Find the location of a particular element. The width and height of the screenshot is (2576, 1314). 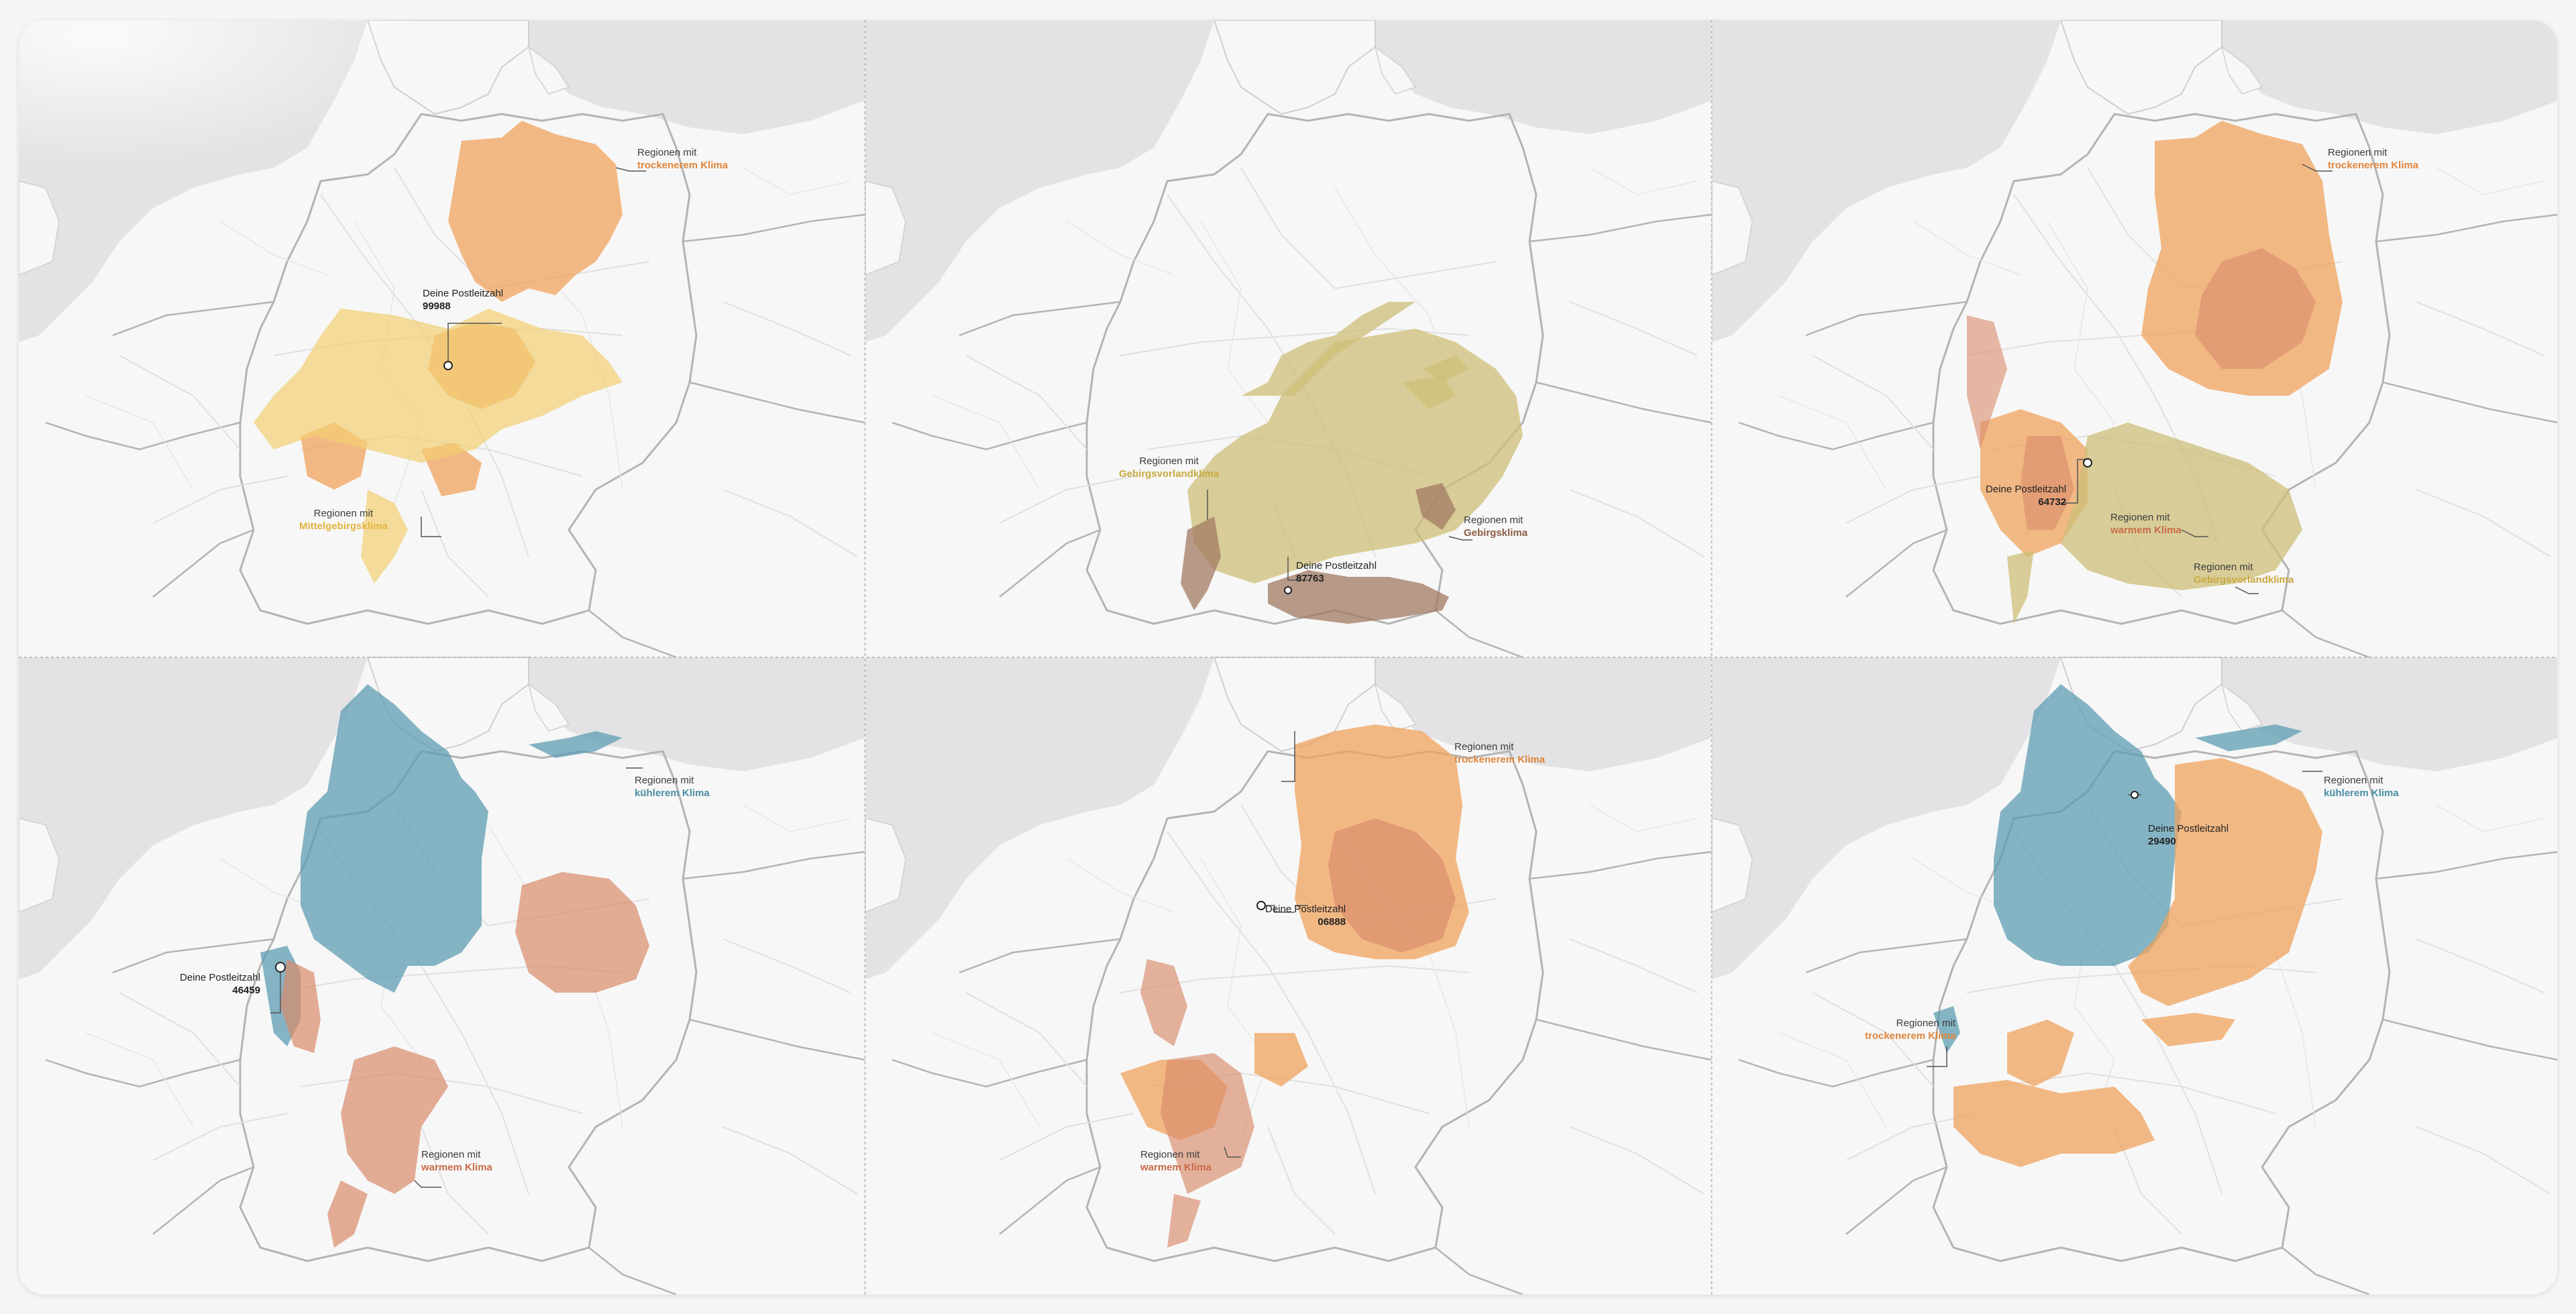

postcode-value: 99988 is located at coordinates (437, 306).